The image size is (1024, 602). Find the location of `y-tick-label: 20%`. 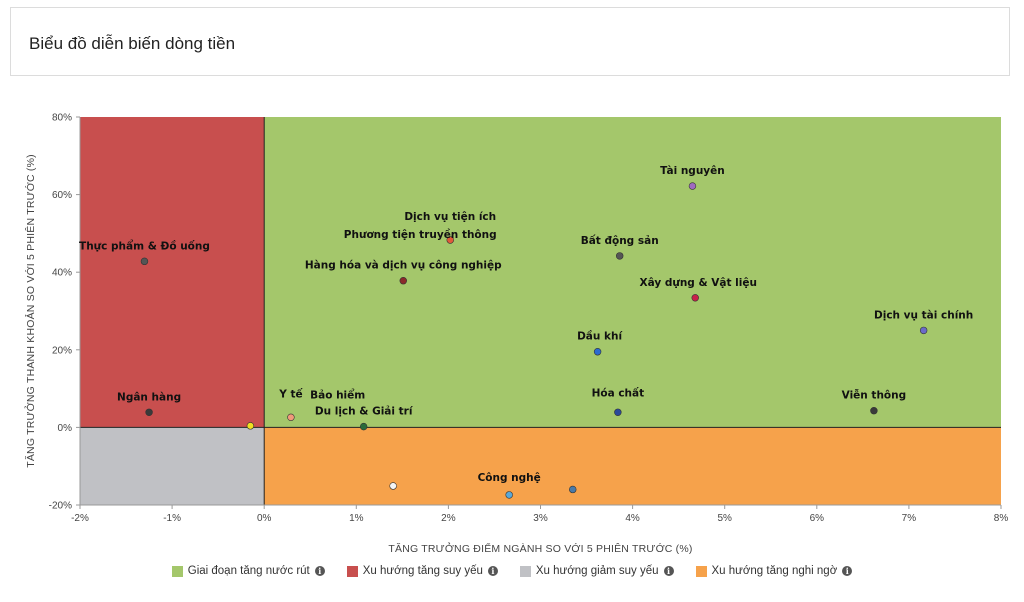

y-tick-label: 20% is located at coordinates (62, 350).